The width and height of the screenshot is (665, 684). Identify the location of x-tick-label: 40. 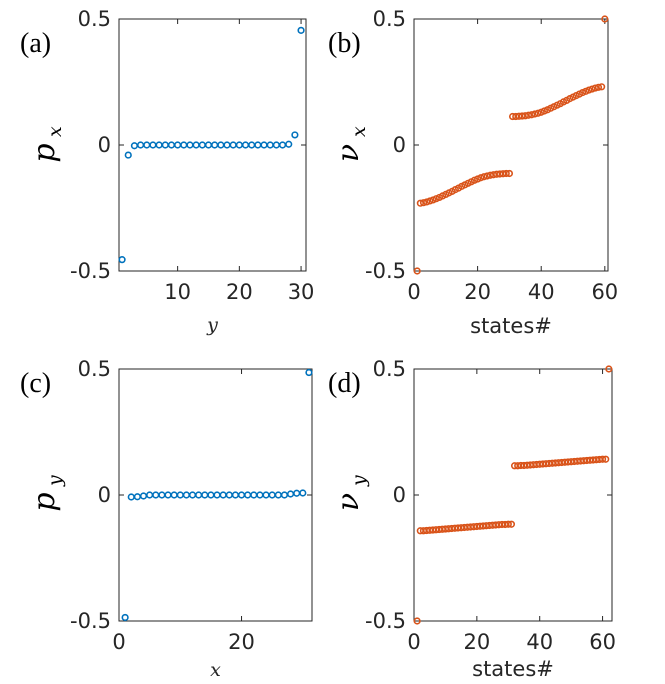
(539, 642).